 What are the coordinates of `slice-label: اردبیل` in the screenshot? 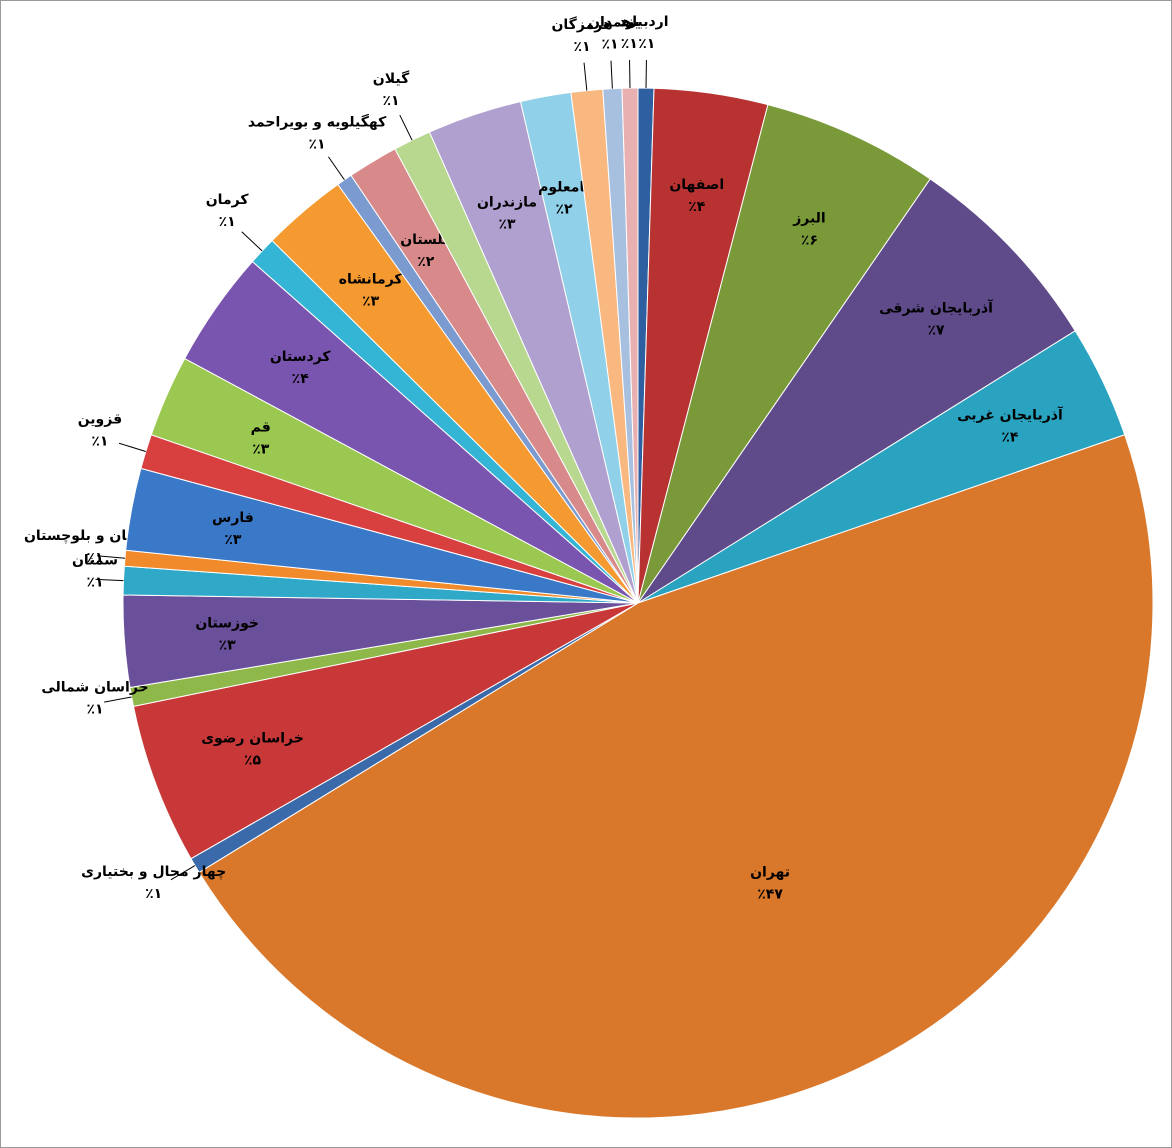 It's located at (647, 22).